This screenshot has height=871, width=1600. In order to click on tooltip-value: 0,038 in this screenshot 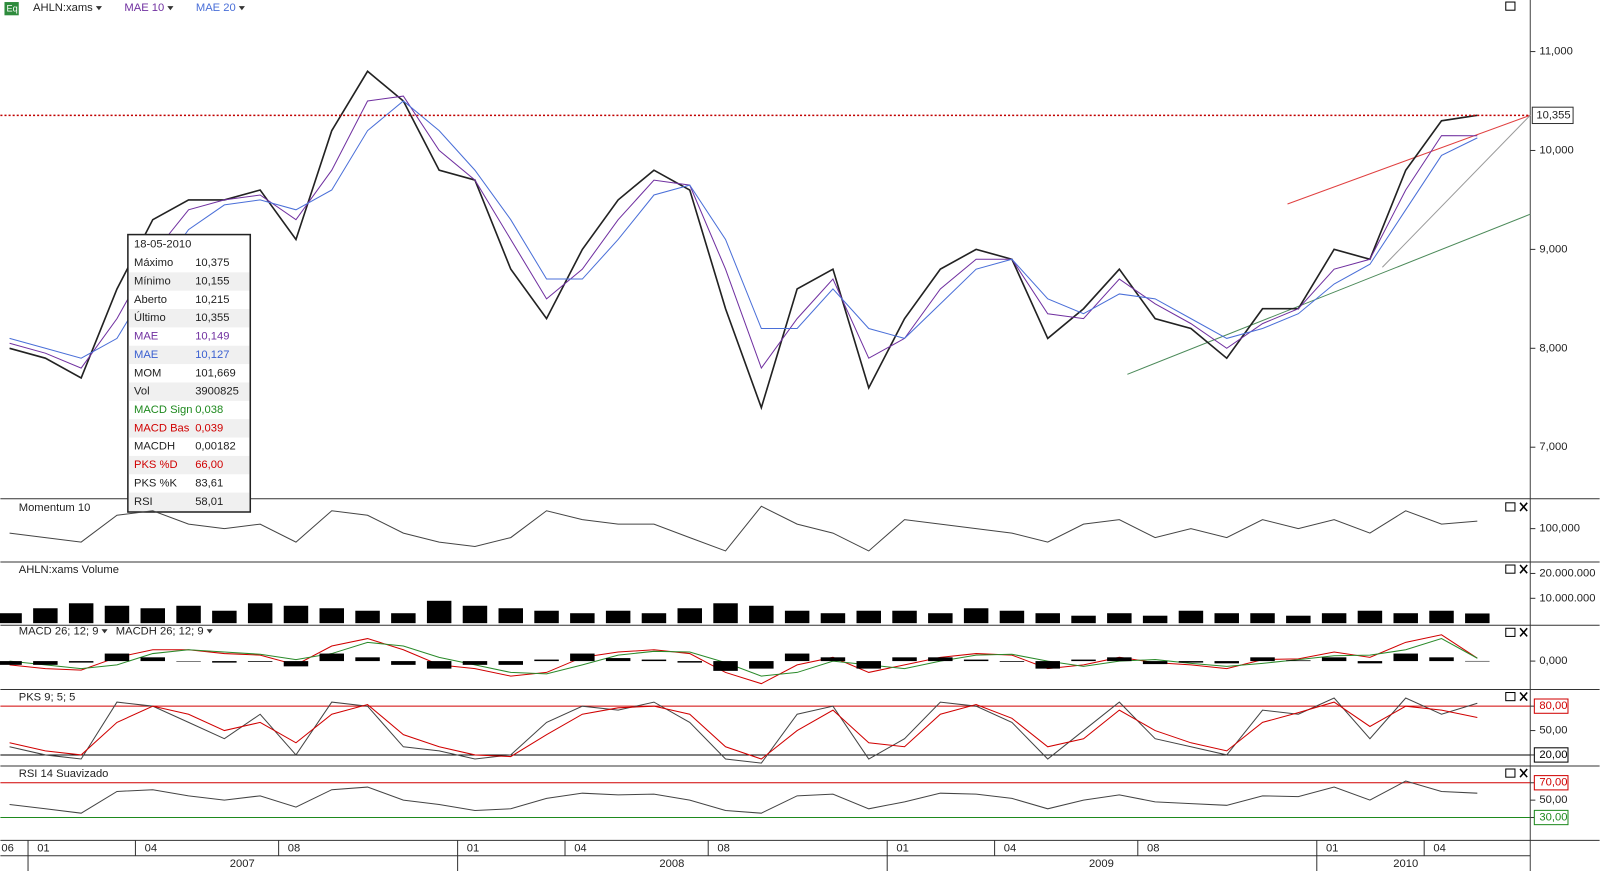, I will do `click(209, 410)`.